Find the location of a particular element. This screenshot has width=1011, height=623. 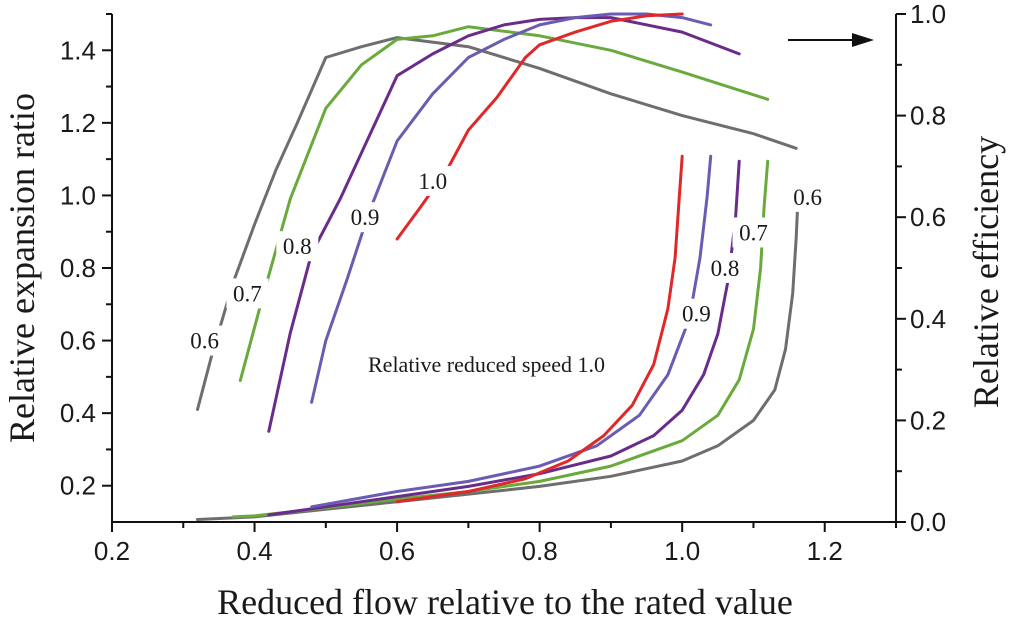

expansion-label-0-7: 0.7 is located at coordinates (247, 293).